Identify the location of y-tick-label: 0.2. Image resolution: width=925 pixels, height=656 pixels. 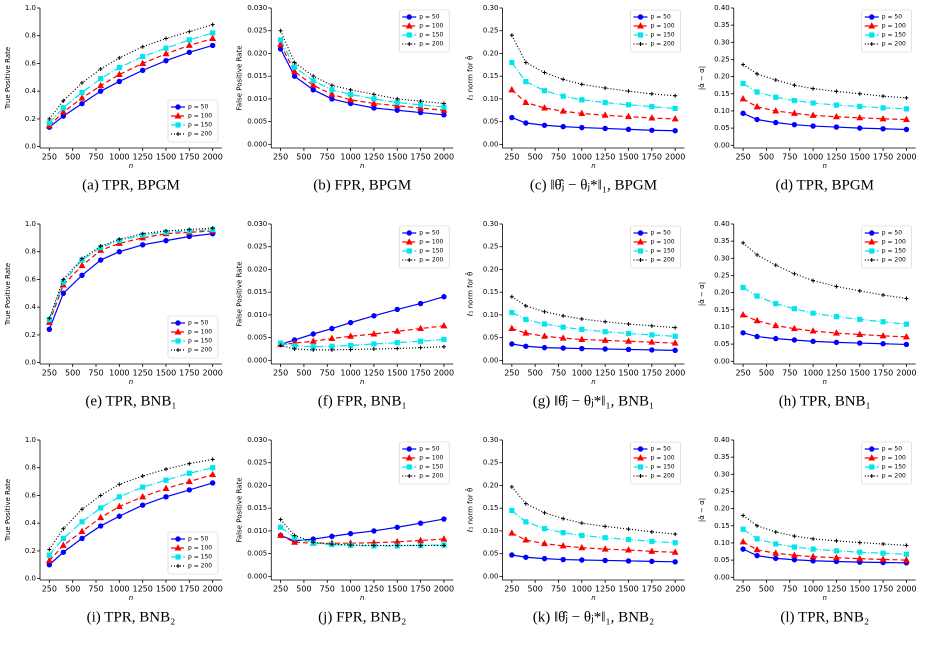
(30, 335).